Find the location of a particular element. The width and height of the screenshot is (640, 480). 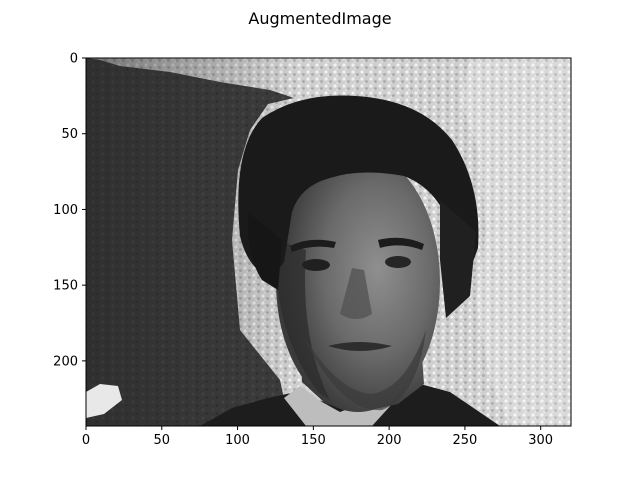

left-eyebrow is located at coordinates (313, 245).